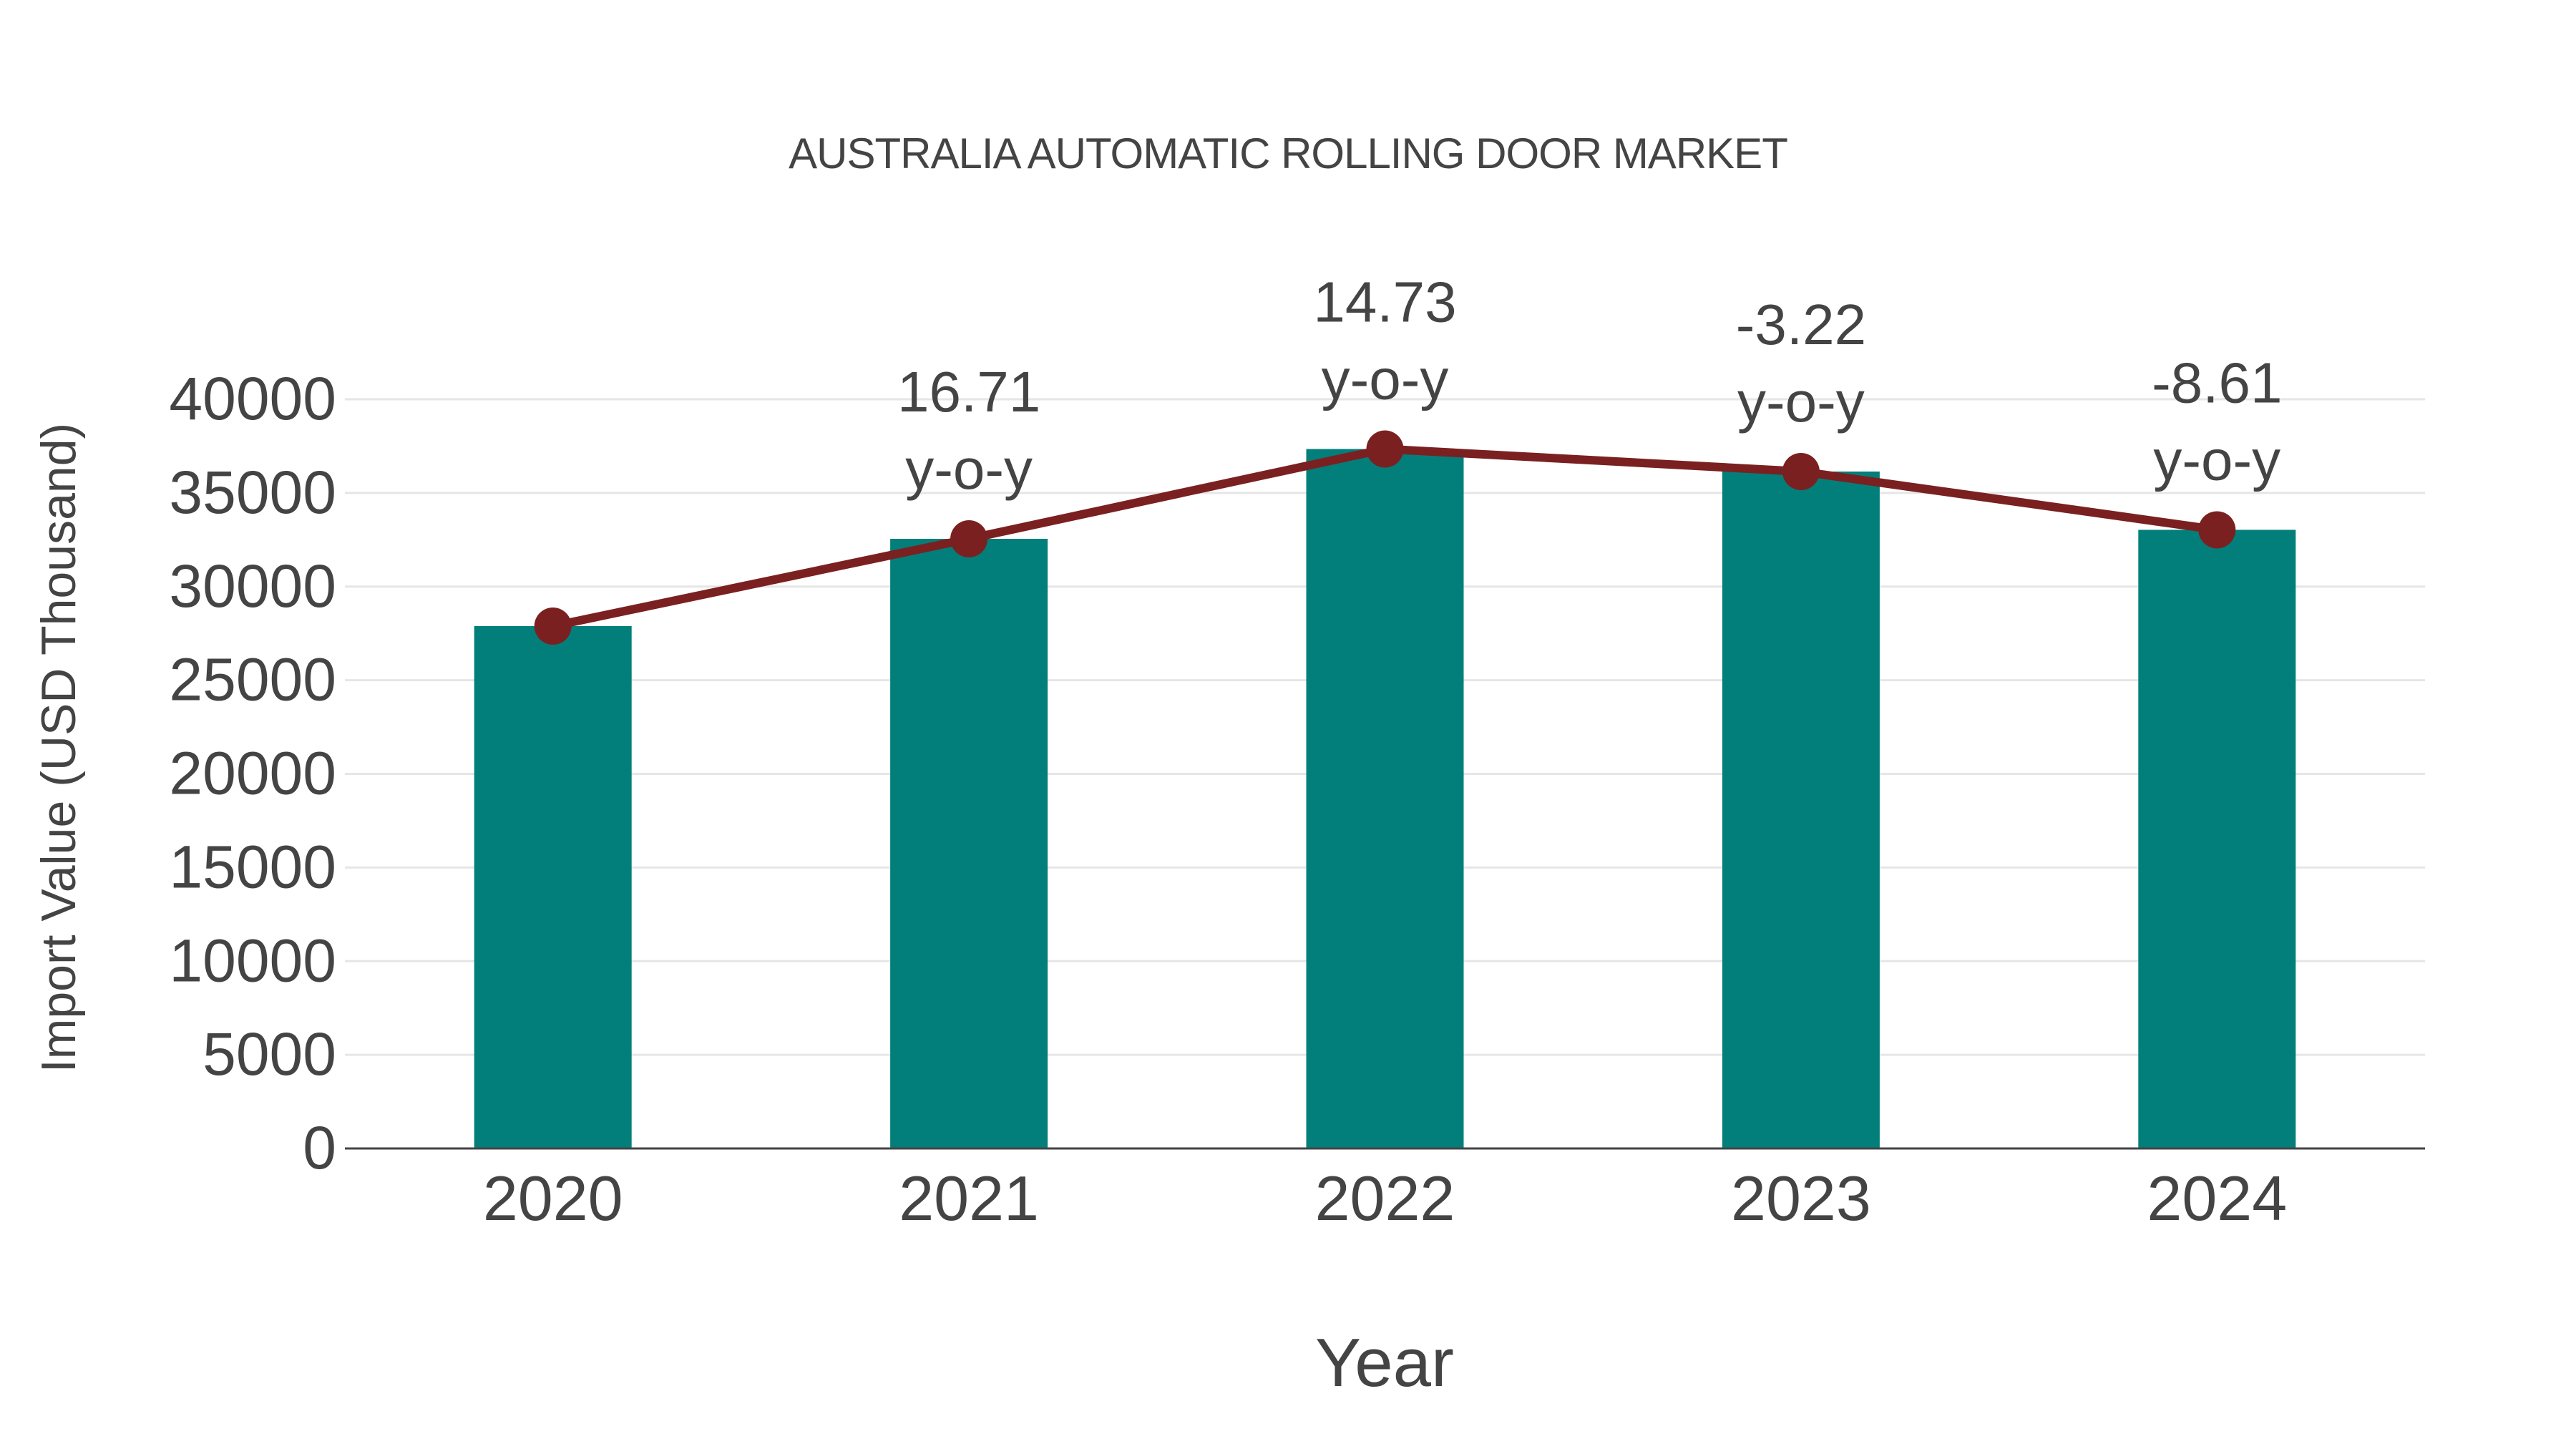 The height and width of the screenshot is (1449, 2576). I want to click on y-tick-label: 0, so click(319, 1147).